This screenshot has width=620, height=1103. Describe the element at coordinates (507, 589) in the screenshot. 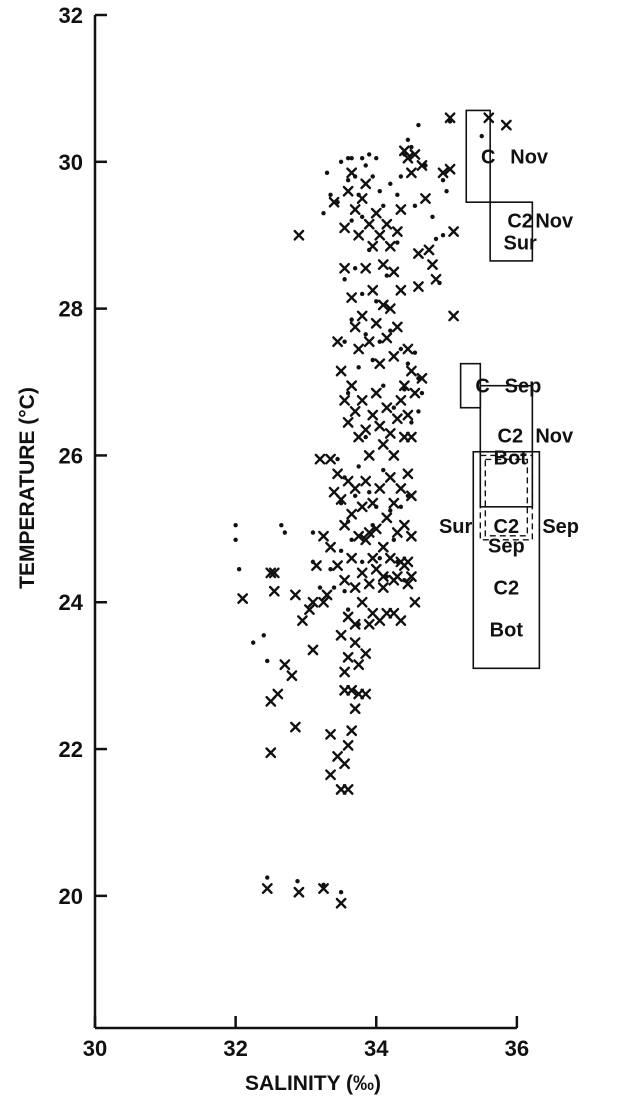

I see `annotation-label: C2` at that location.